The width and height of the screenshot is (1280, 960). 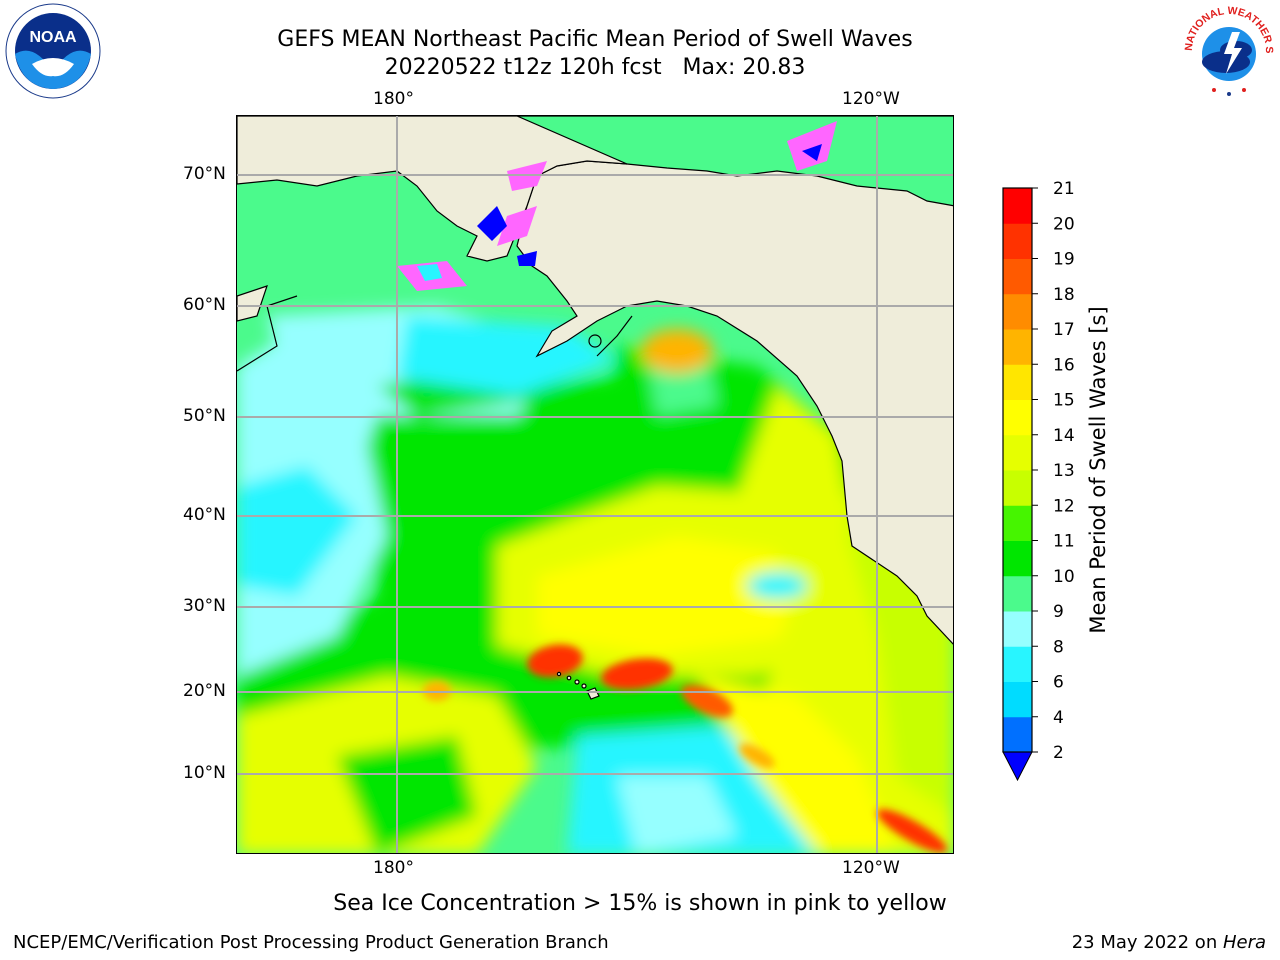 I want to click on colorbar-under-triangle, so click(x=1017, y=766).